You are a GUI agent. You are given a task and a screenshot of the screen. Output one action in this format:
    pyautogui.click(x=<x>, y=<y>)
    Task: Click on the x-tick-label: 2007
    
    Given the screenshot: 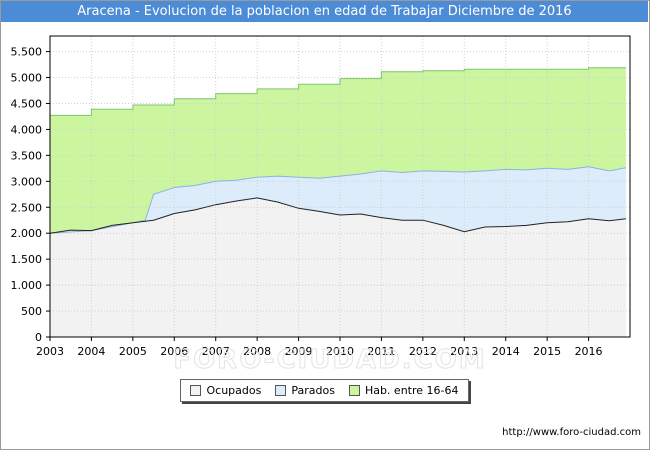 What is the action you would take?
    pyautogui.click(x=216, y=351)
    